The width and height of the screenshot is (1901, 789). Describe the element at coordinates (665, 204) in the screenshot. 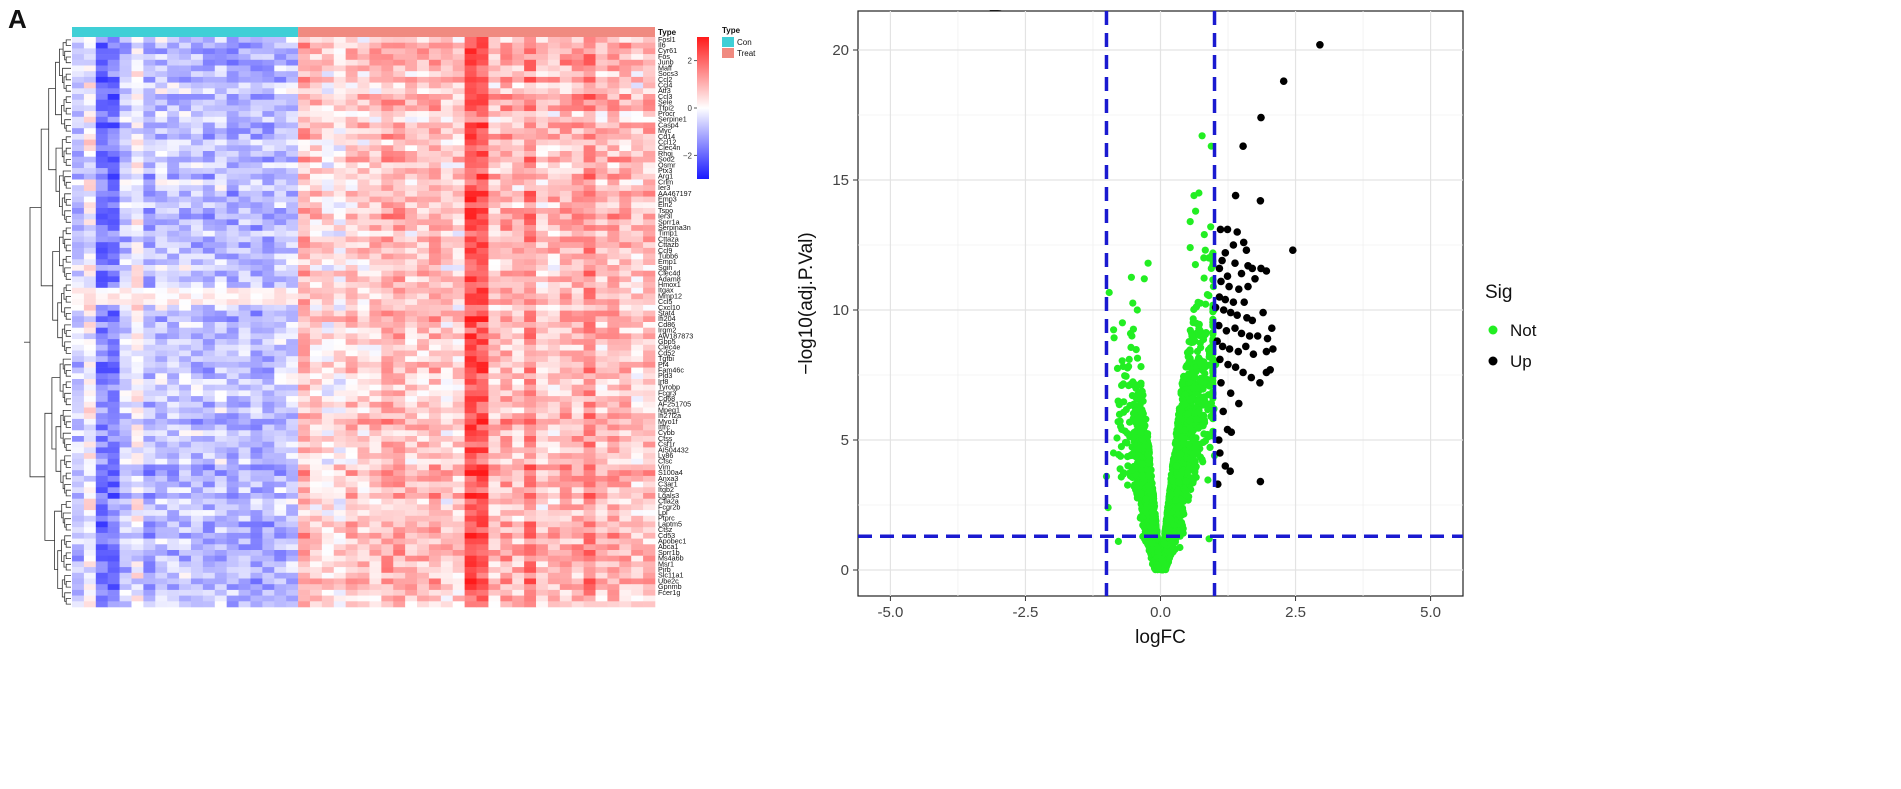

I see `row-label: Eln2` at that location.